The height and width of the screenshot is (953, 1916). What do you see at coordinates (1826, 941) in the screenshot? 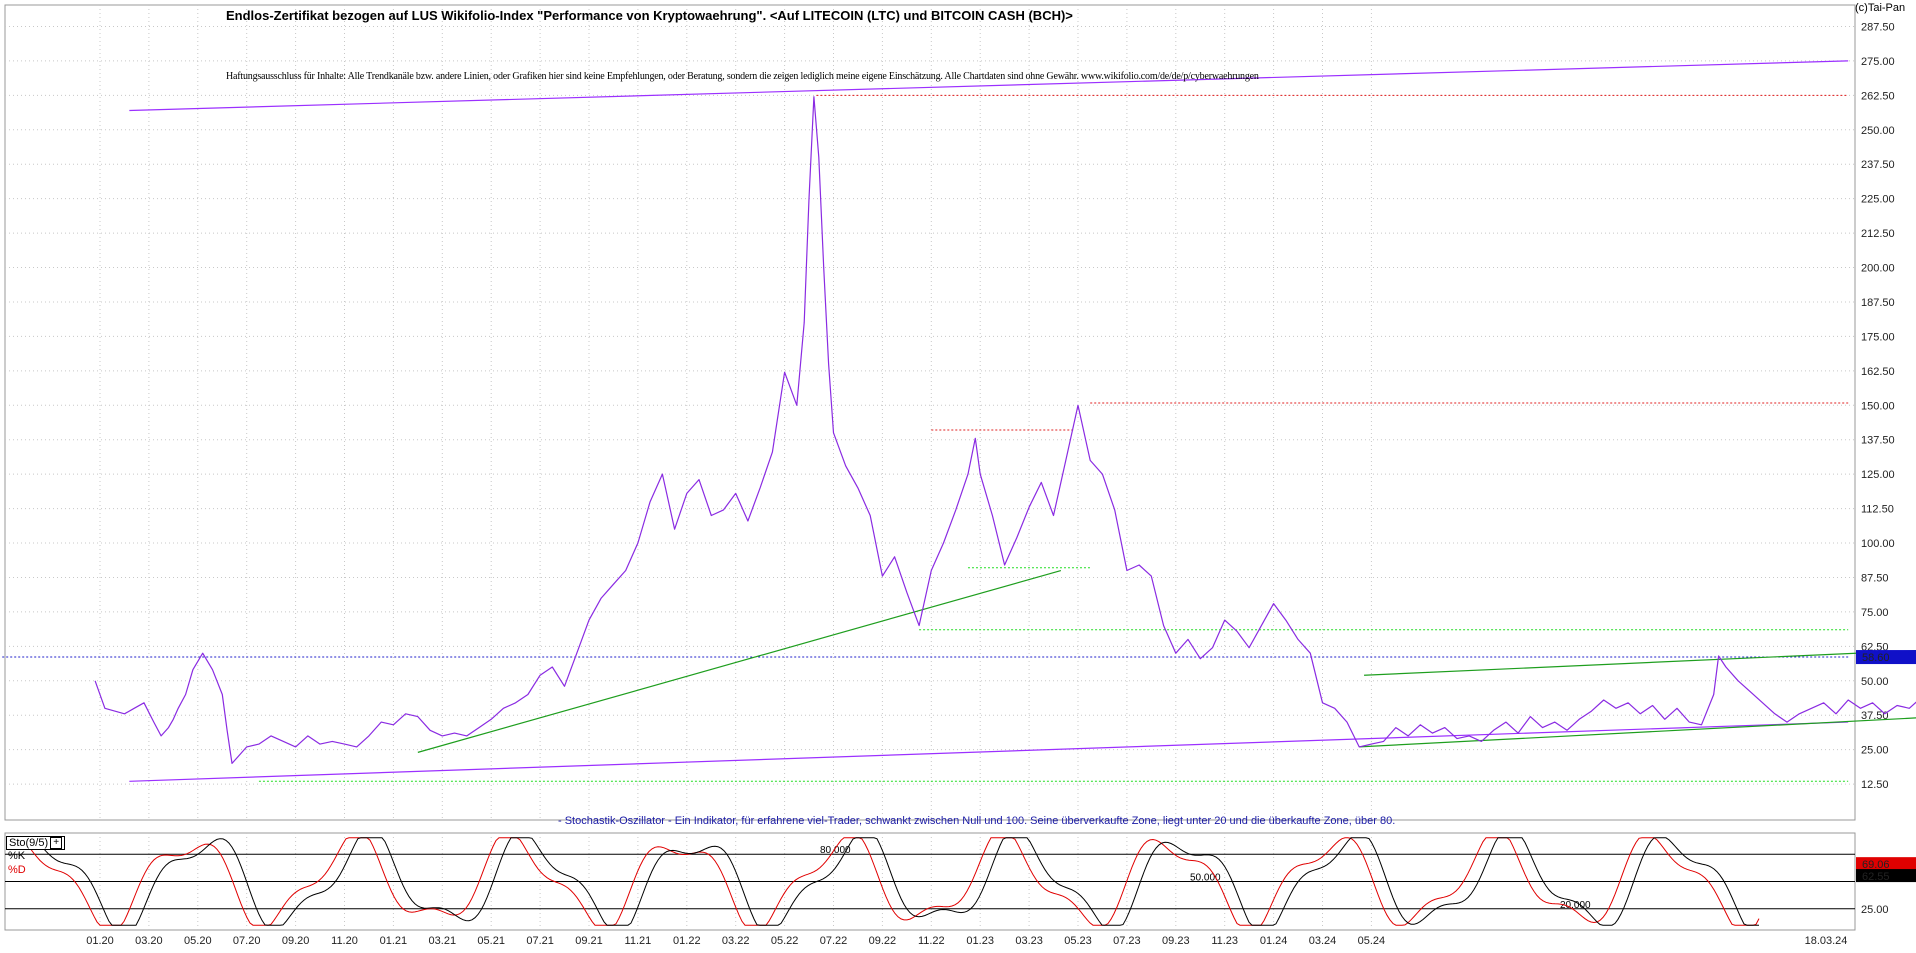
I see `x-tick-label-last-date: 18.03.24` at bounding box center [1826, 941].